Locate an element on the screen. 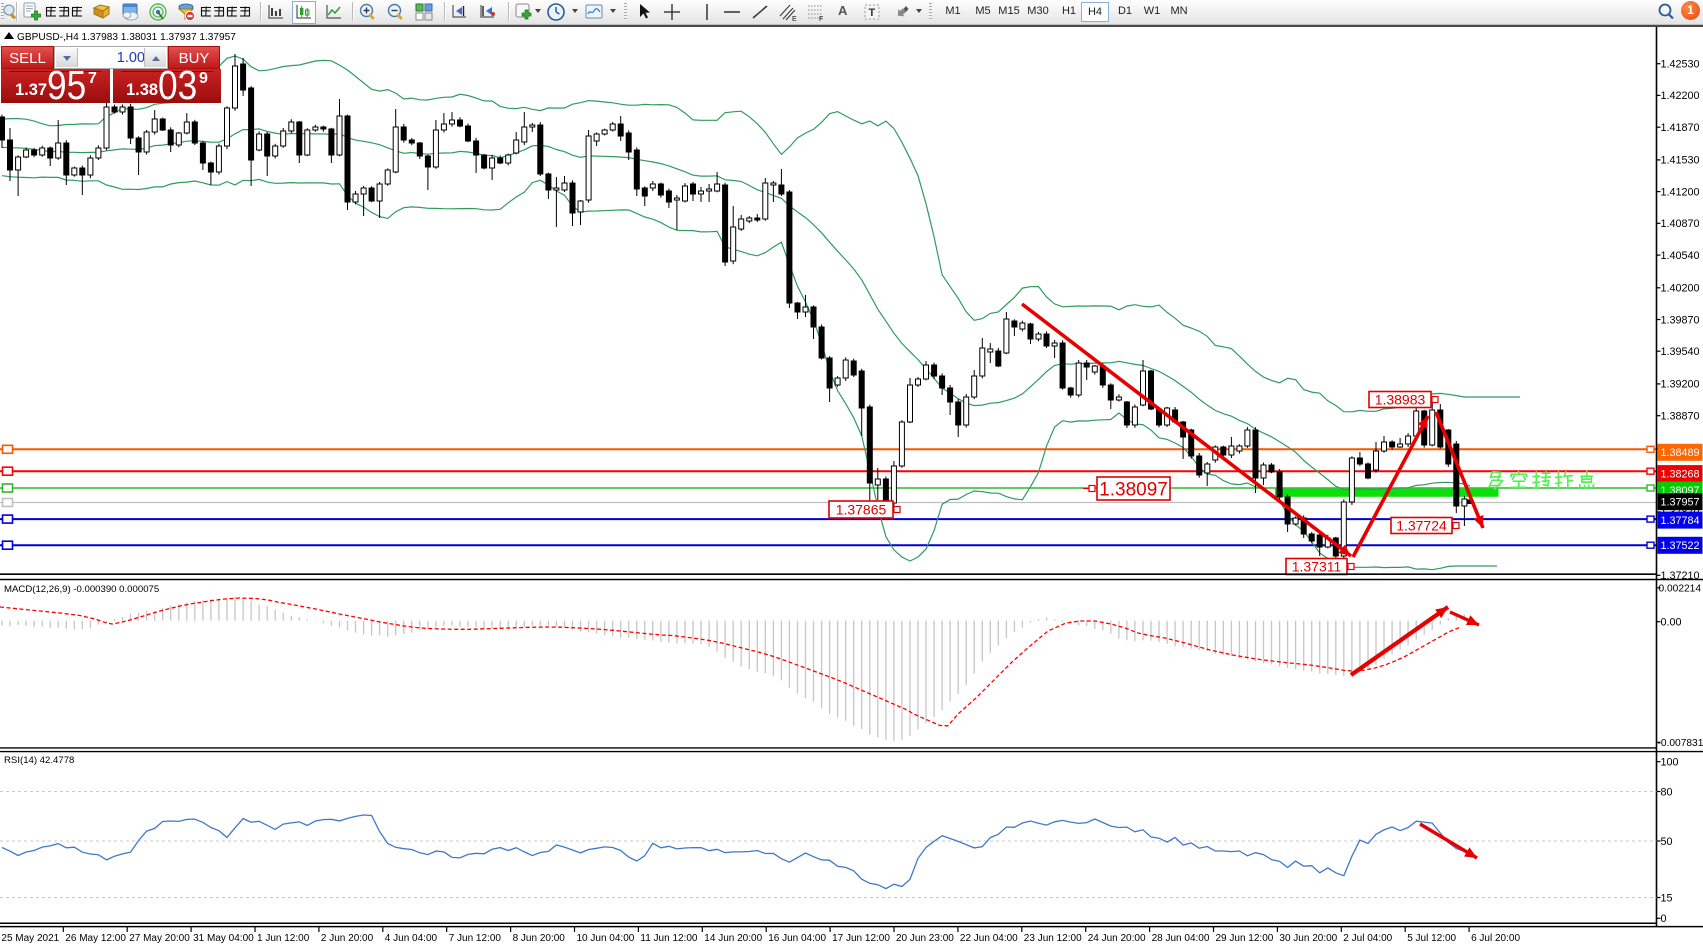 The height and width of the screenshot is (946, 1703). svg-text: 28 Jun 04:00 is located at coordinates (1181, 938).